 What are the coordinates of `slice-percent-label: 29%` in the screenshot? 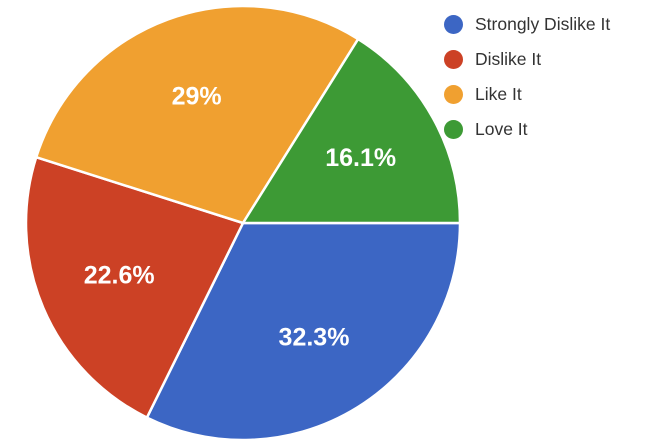 It's located at (197, 97).